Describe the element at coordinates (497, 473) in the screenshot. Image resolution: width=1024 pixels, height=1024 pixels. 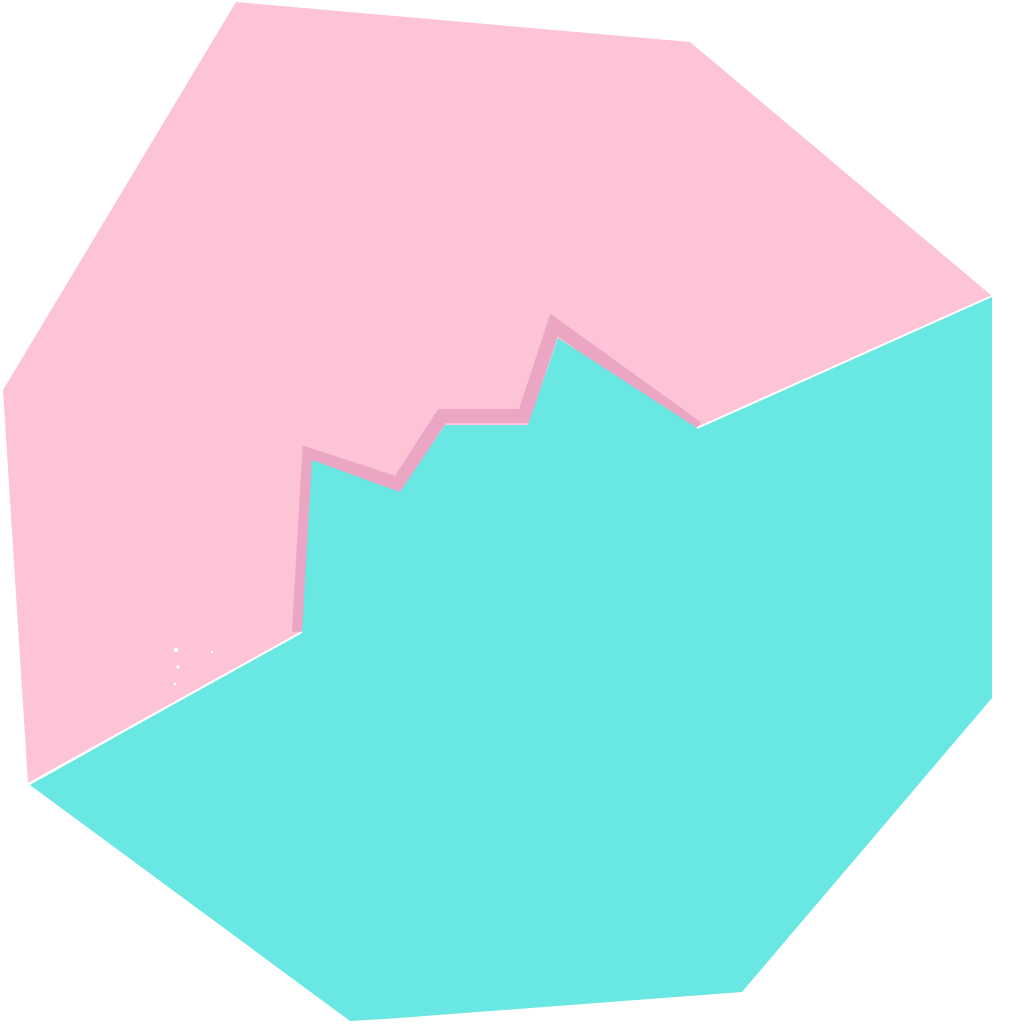
I see `seam-edge` at that location.